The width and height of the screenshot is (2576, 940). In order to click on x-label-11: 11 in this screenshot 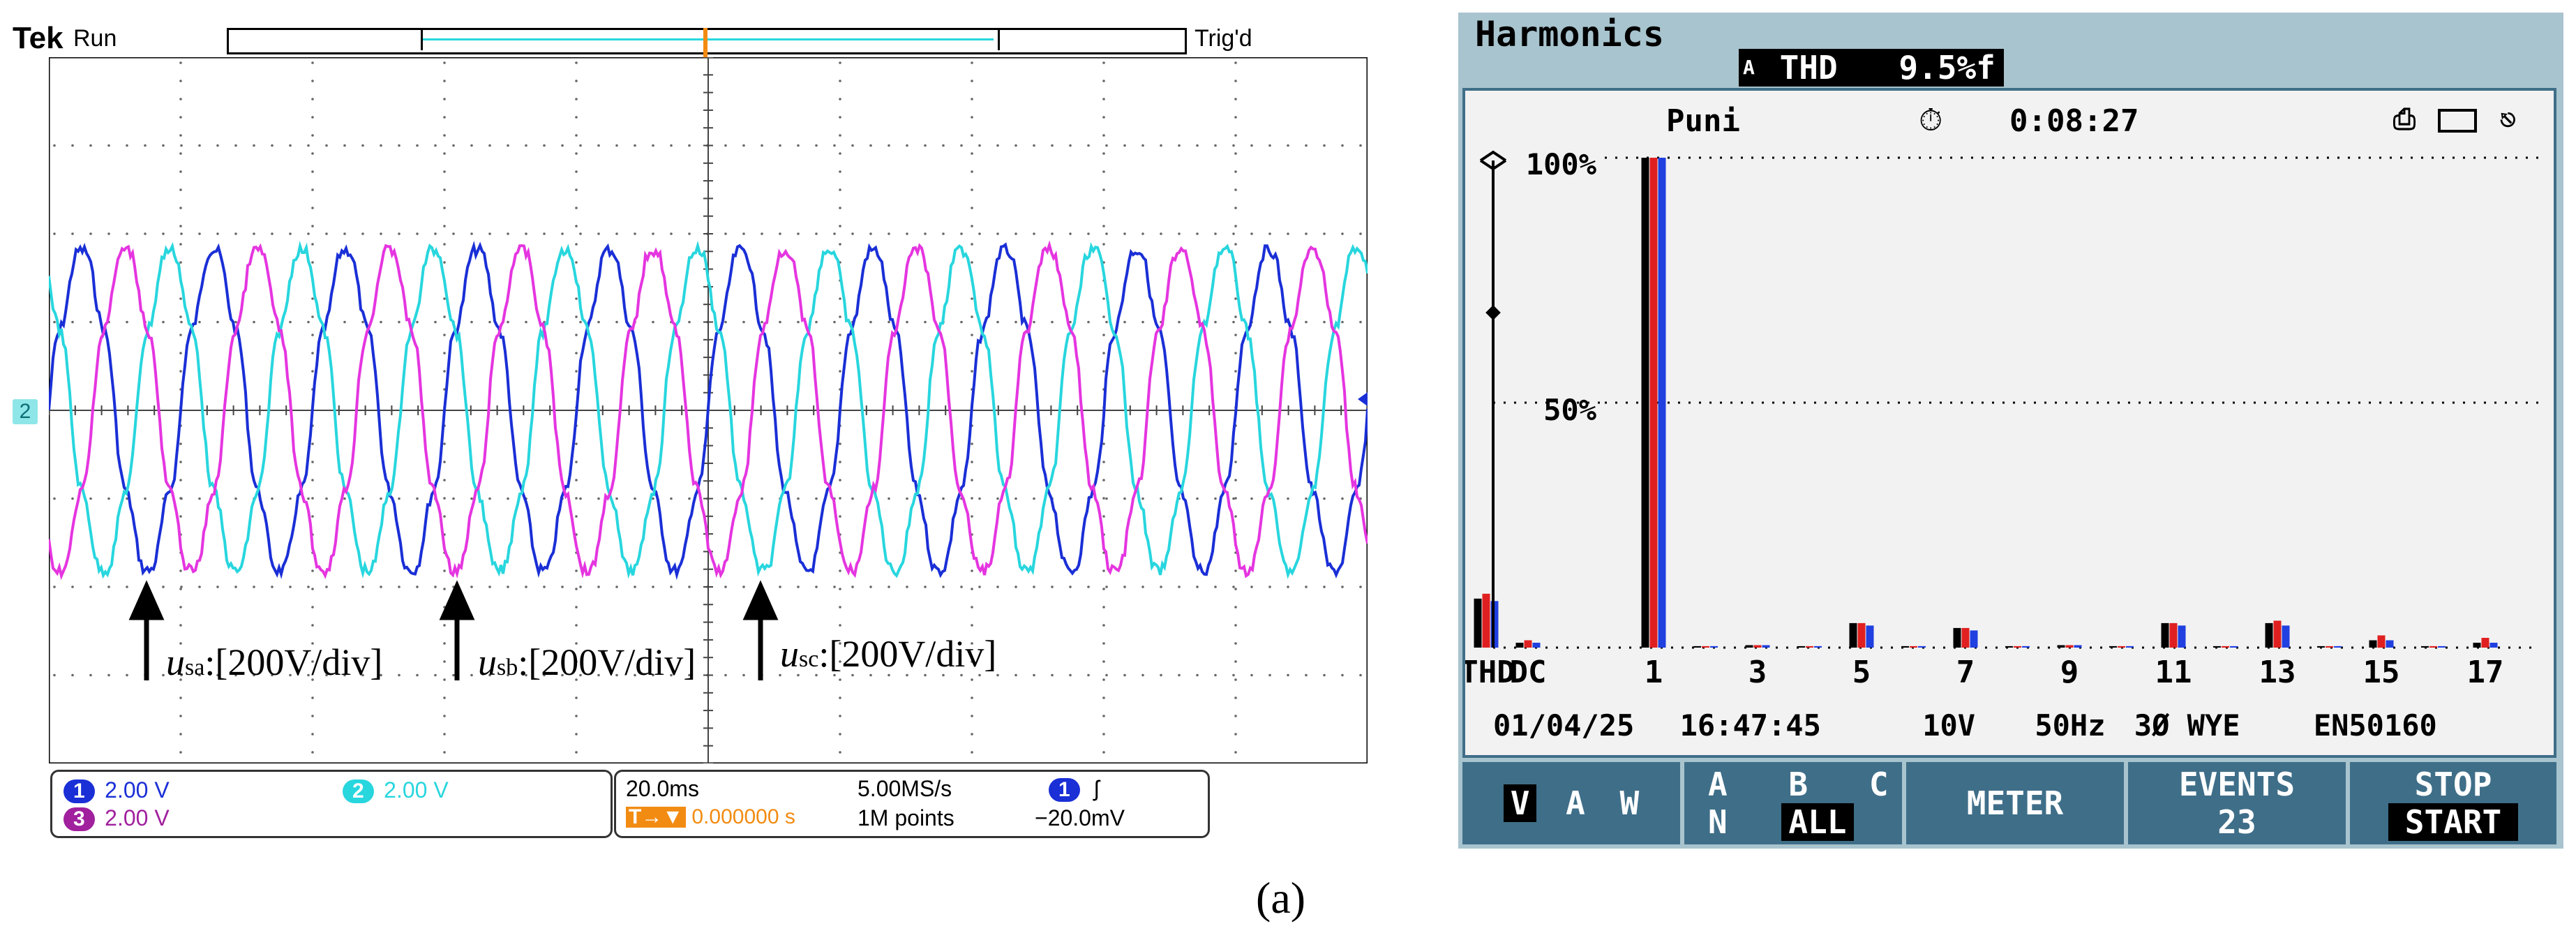, I will do `click(2173, 672)`.